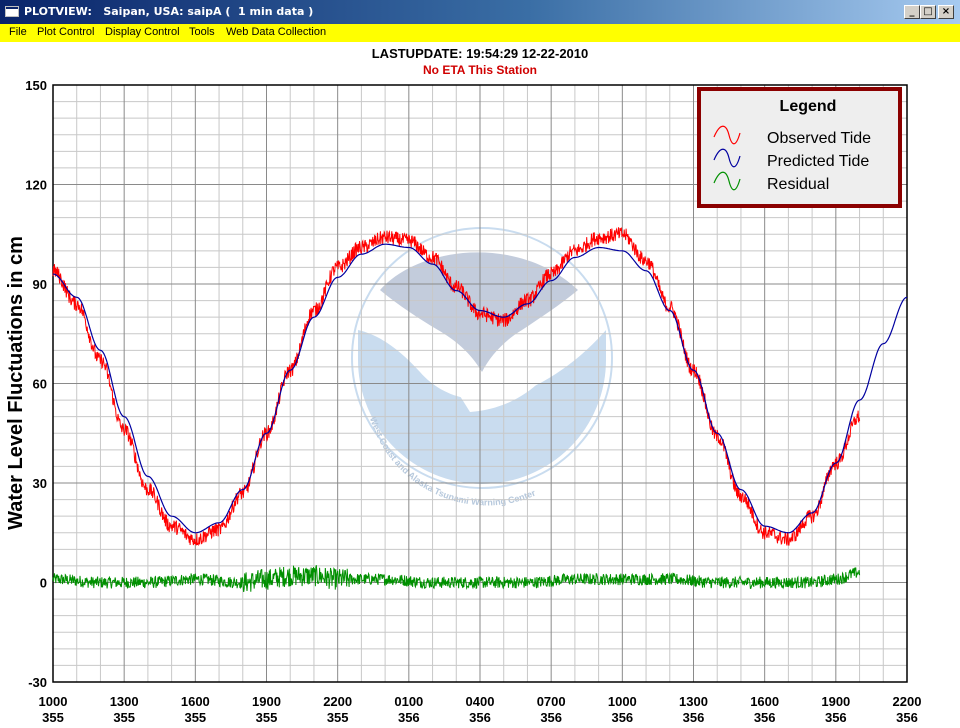 The height and width of the screenshot is (728, 960). What do you see at coordinates (808, 106) in the screenshot?
I see `legend-title: Legend` at bounding box center [808, 106].